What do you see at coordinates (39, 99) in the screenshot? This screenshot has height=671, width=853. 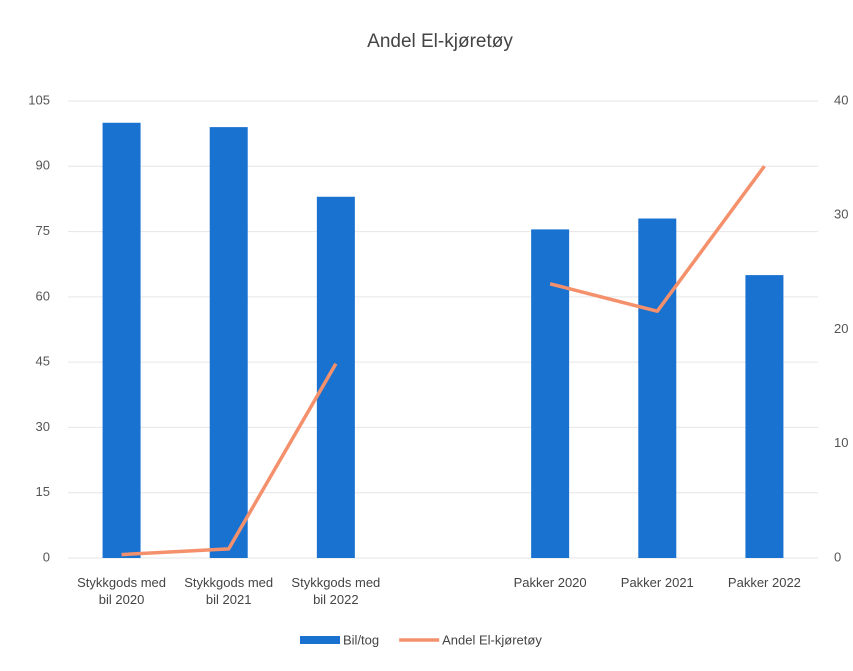 I see `y-tick-label: 105` at bounding box center [39, 99].